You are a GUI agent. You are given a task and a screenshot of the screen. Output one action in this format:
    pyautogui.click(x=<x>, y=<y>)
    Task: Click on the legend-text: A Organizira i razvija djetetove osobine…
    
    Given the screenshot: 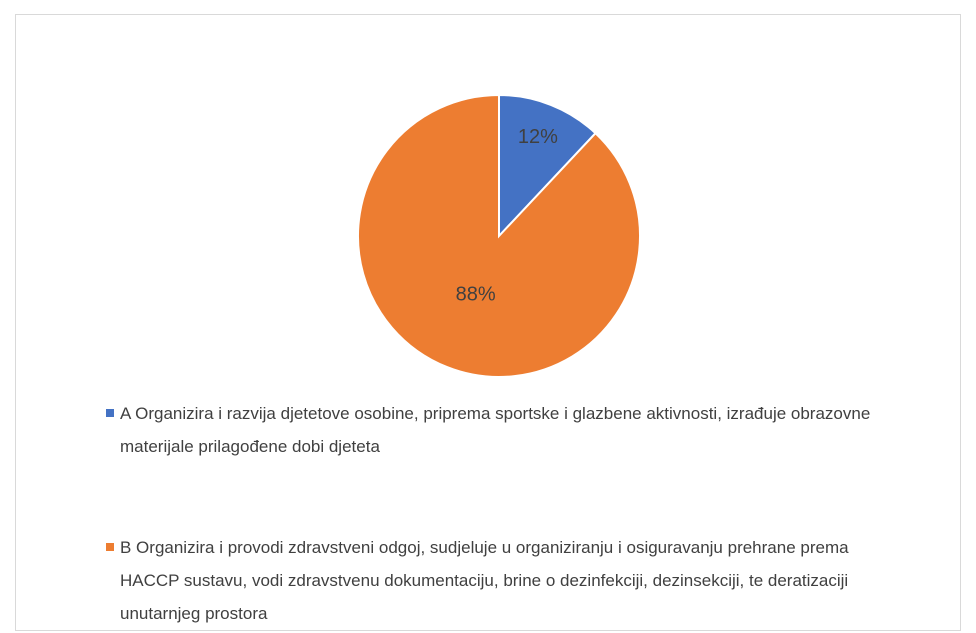 What is the action you would take?
    pyautogui.click(x=495, y=430)
    